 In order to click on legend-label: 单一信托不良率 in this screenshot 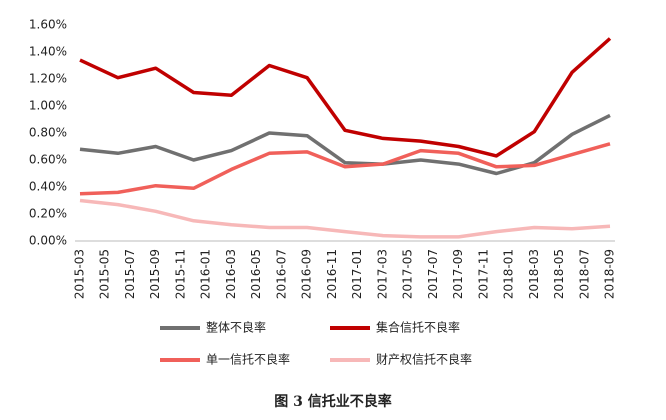, I will do `click(248, 359)`.